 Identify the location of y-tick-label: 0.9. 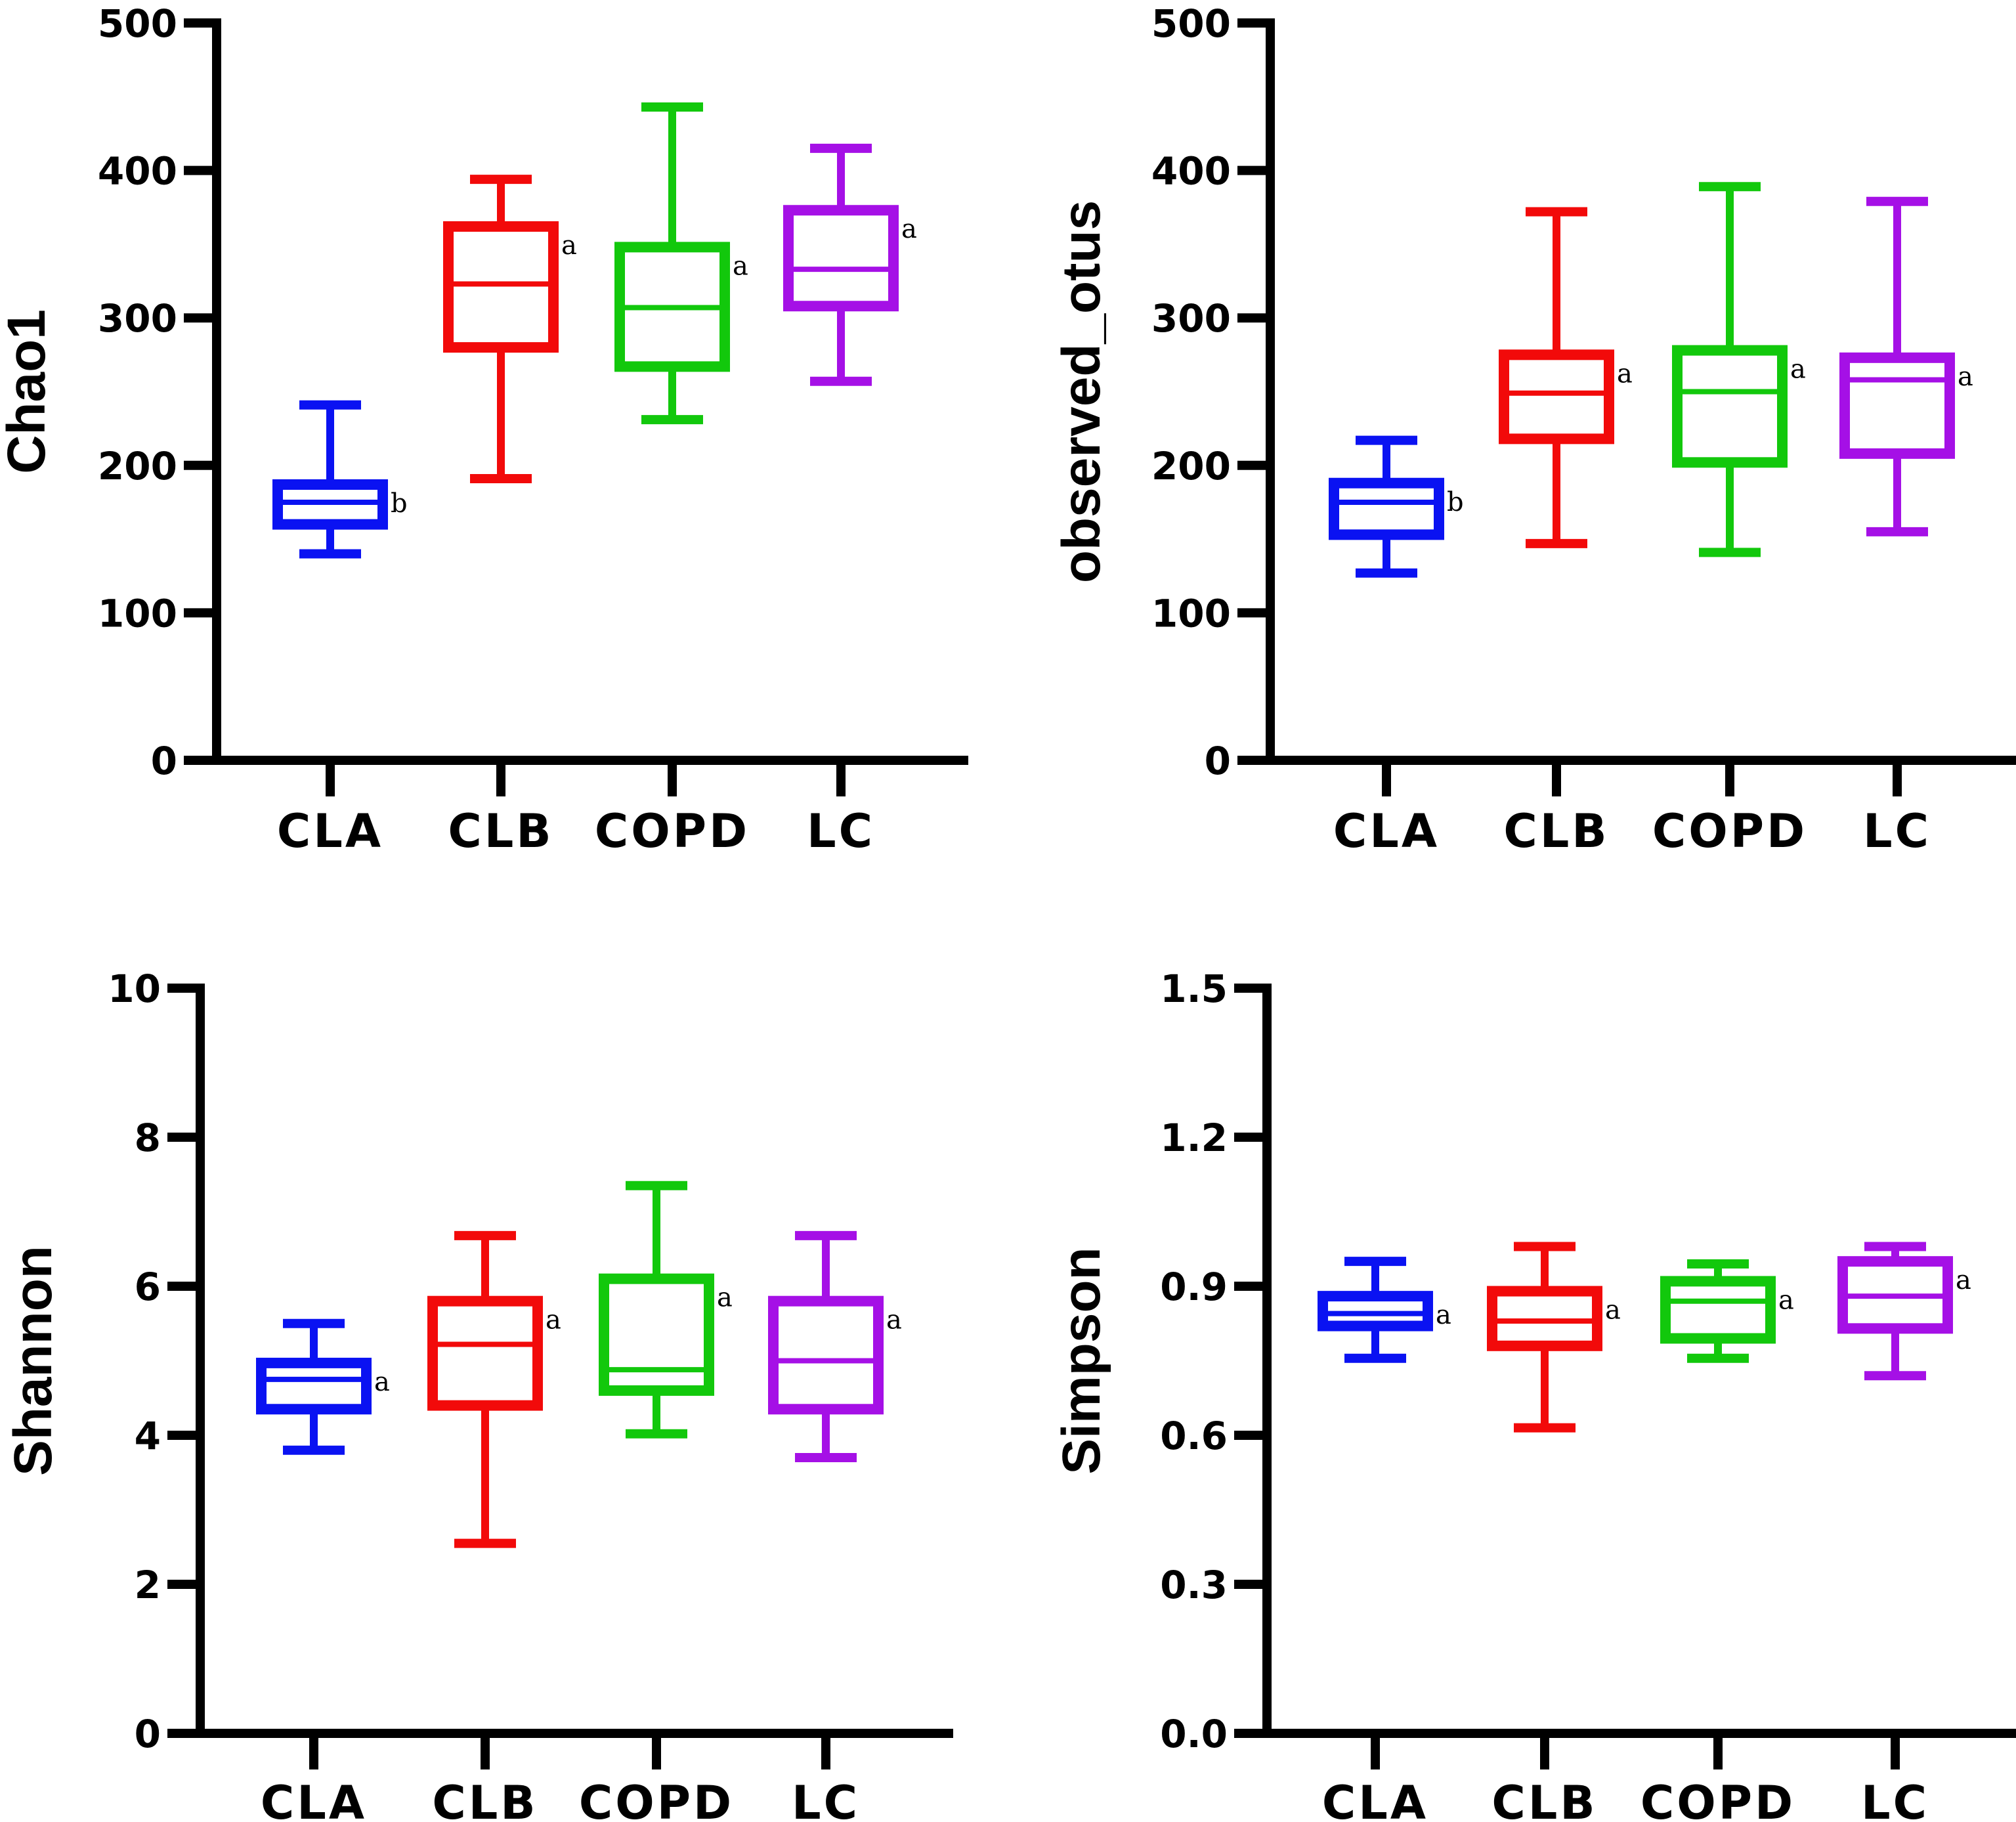
(1194, 1287).